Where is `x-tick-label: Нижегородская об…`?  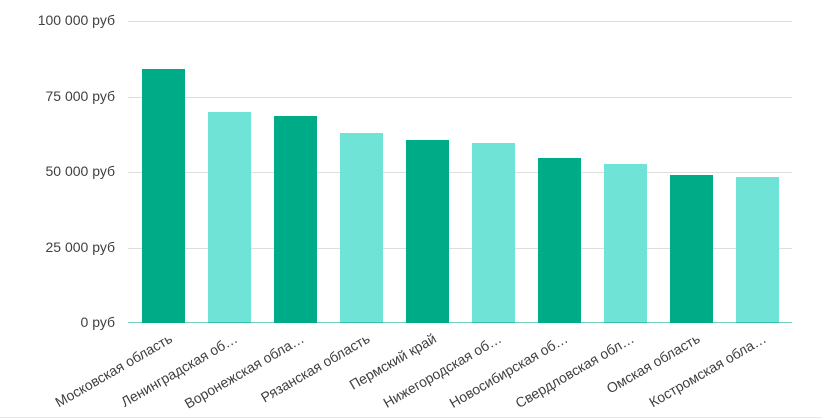 x-tick-label: Нижегородская об… is located at coordinates (442, 370).